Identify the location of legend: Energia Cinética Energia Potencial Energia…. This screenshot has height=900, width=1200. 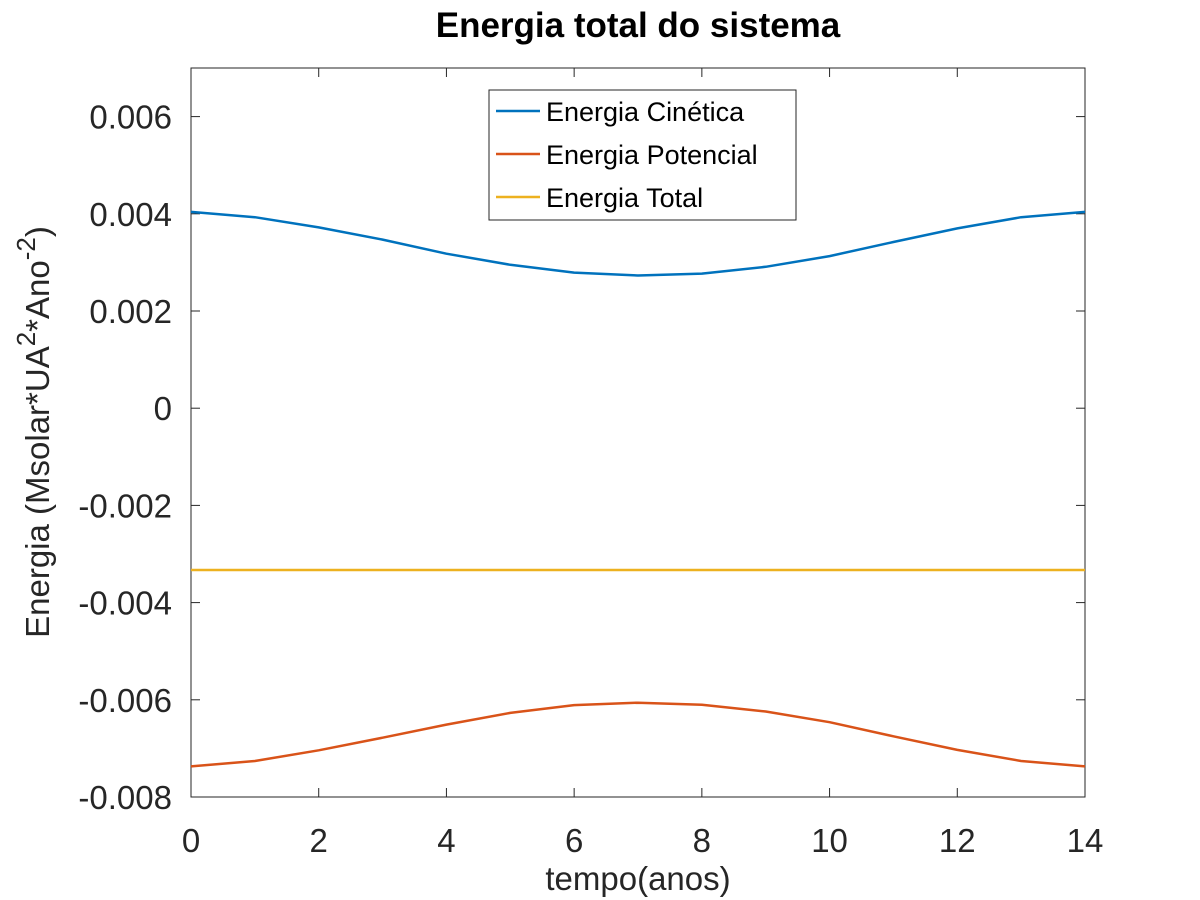
(642, 155).